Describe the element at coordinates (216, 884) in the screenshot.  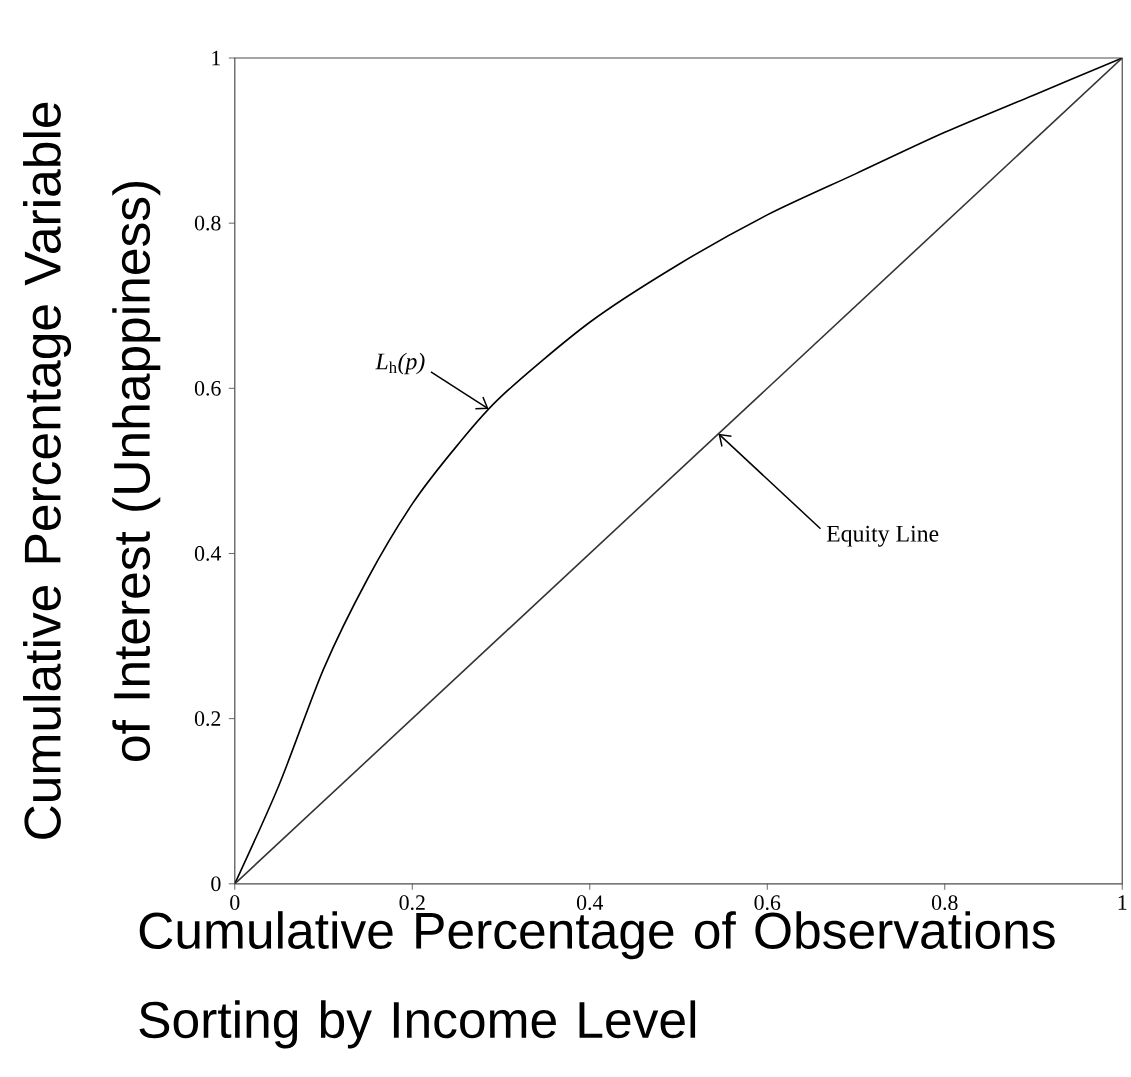
I see `y-tick-label: 0` at that location.